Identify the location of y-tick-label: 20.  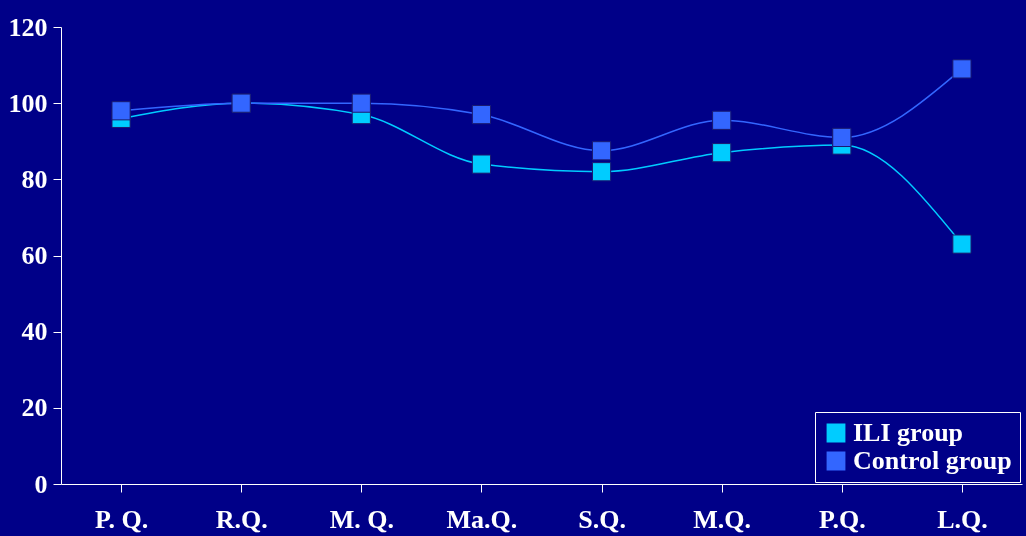
(34, 408).